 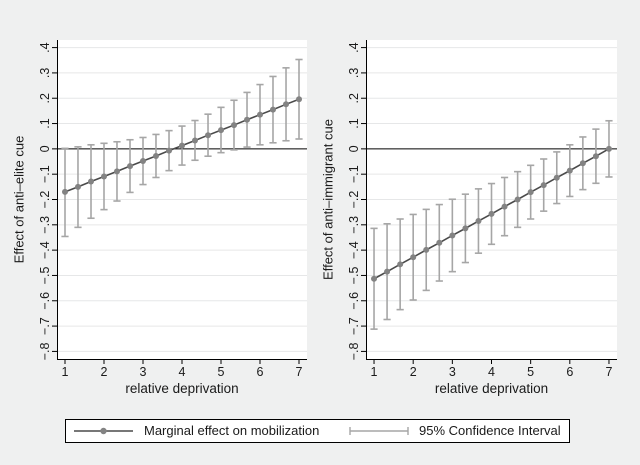 I want to click on confidence-interval-symbol, so click(x=379, y=431).